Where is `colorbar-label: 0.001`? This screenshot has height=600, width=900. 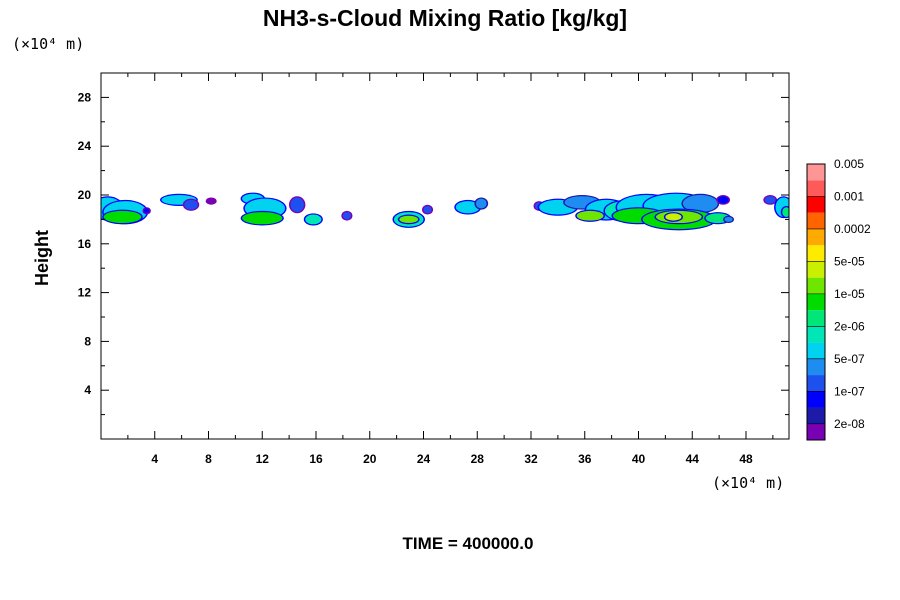 colorbar-label: 0.001 is located at coordinates (849, 196).